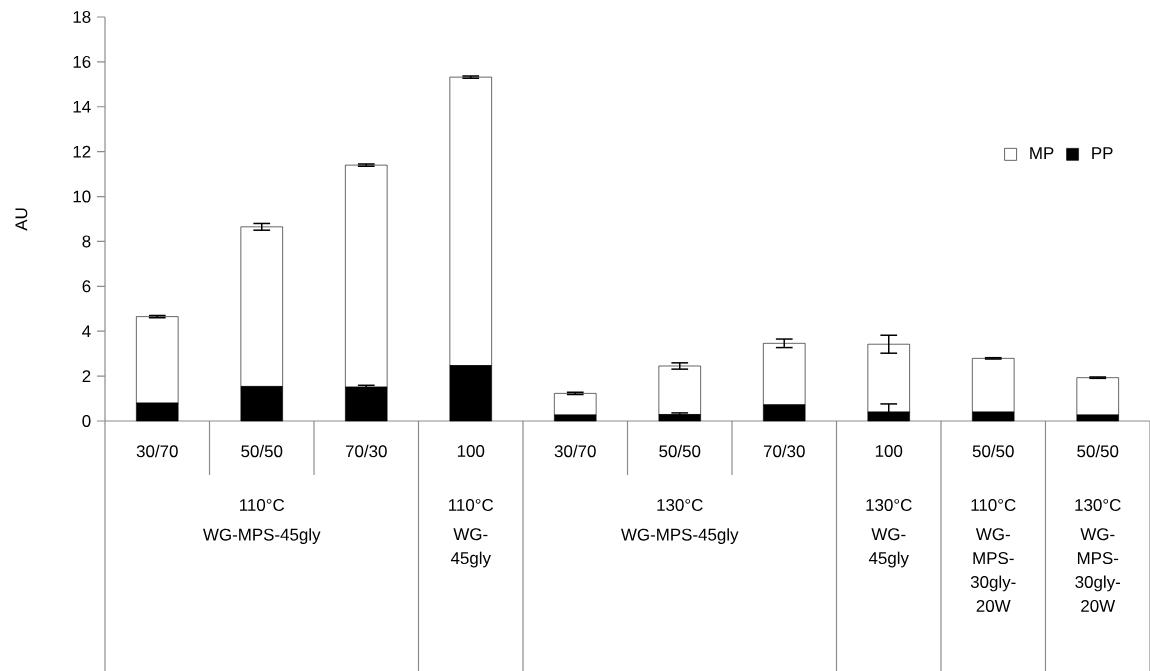  What do you see at coordinates (86, 376) in the screenshot?
I see `y-tick-label: 2` at bounding box center [86, 376].